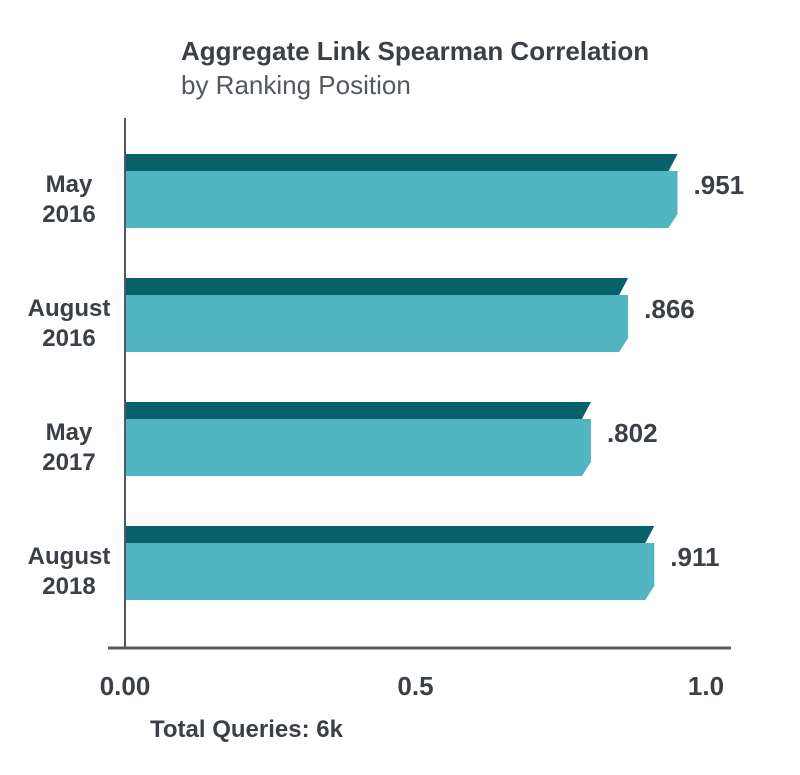 Image resolution: width=800 pixels, height=775 pixels. I want to click on x-tick-label-2: 1.0, so click(706, 686).